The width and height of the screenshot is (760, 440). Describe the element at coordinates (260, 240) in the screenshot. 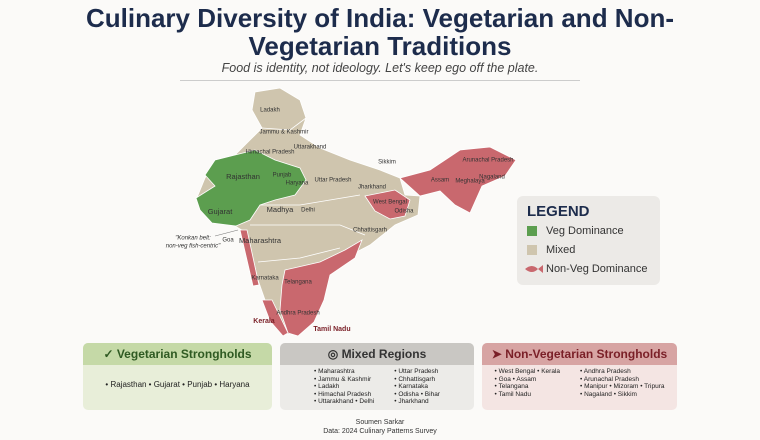

I see `state-label: Maharashtra` at that location.